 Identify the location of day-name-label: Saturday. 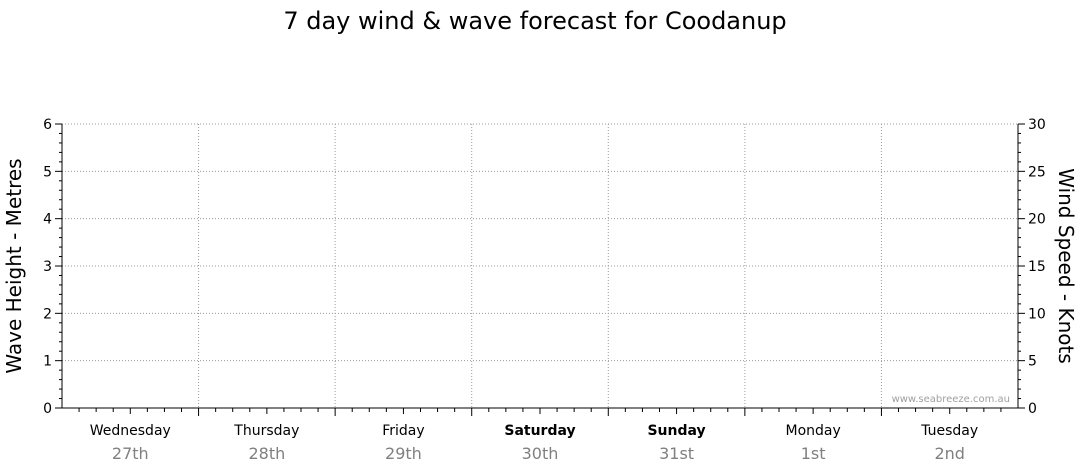
(539, 431).